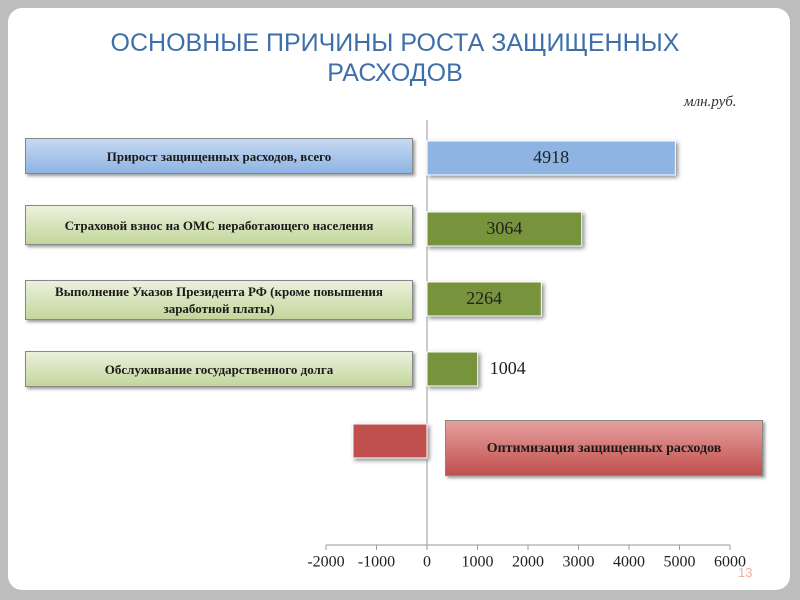  What do you see at coordinates (680, 562) in the screenshot?
I see `x-tick-label: 5000` at bounding box center [680, 562].